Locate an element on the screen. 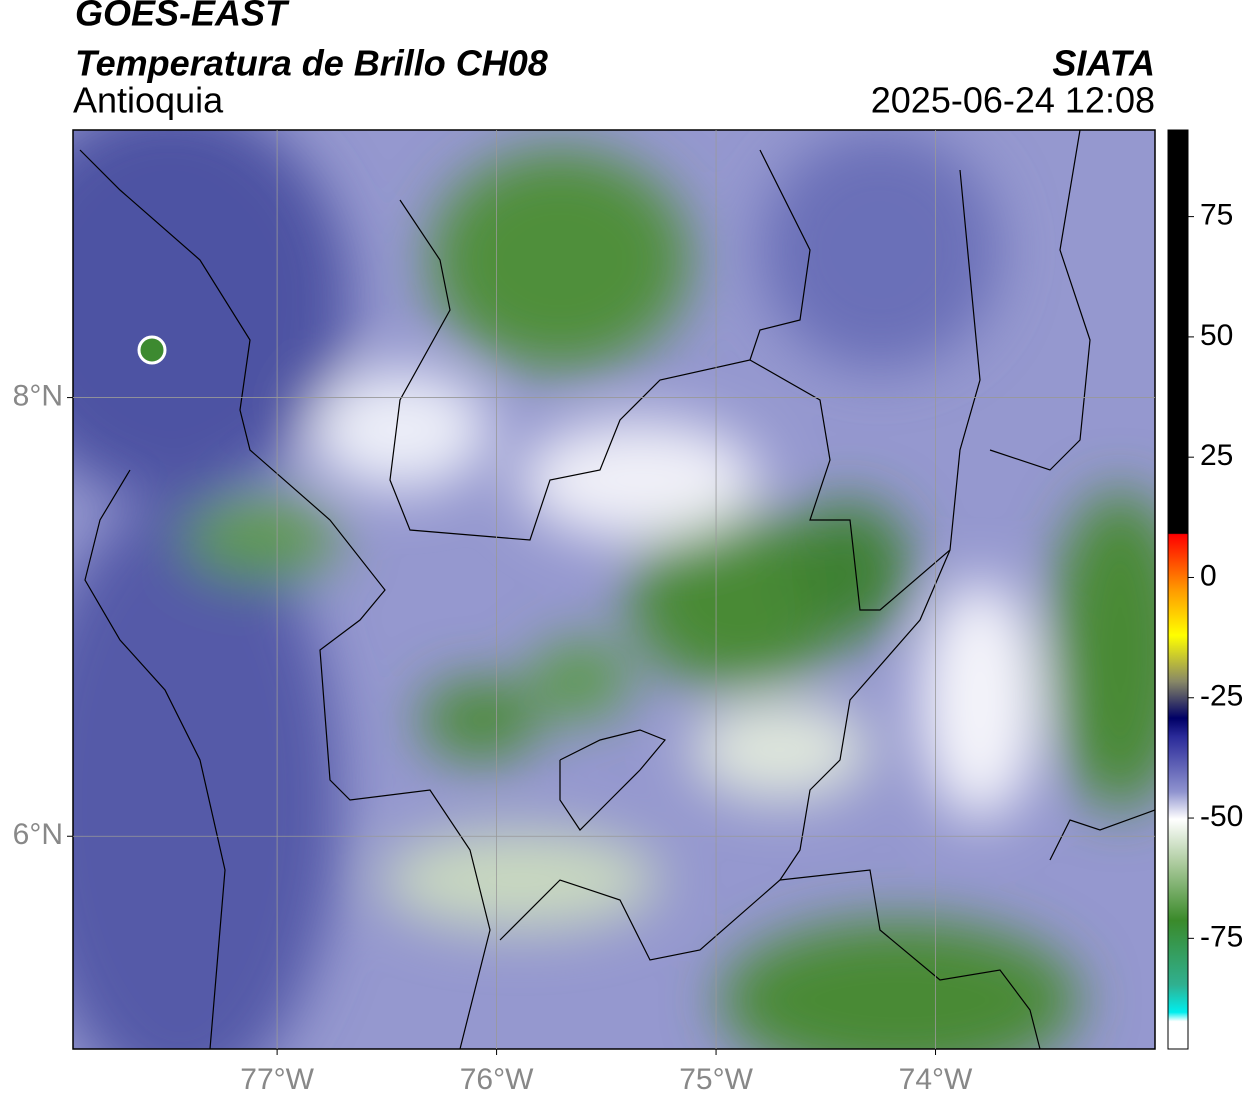 The height and width of the screenshot is (1104, 1252). colorbar-tick-label: -25 is located at coordinates (1221, 696).